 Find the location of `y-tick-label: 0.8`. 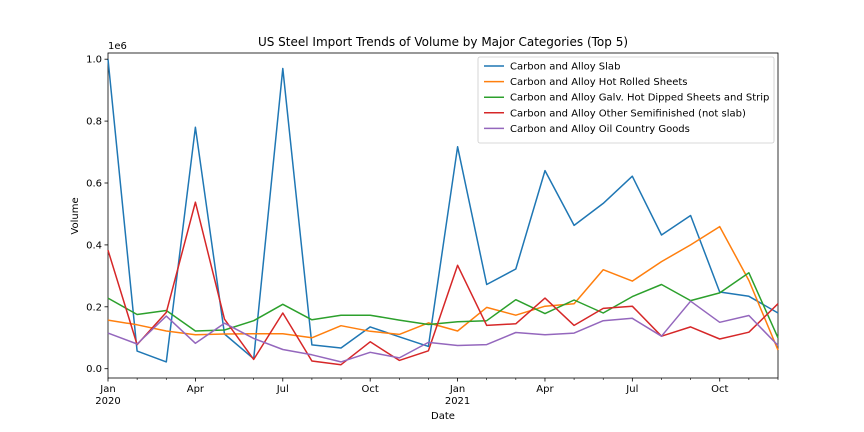

y-tick-label: 0.8 is located at coordinates (94, 122).